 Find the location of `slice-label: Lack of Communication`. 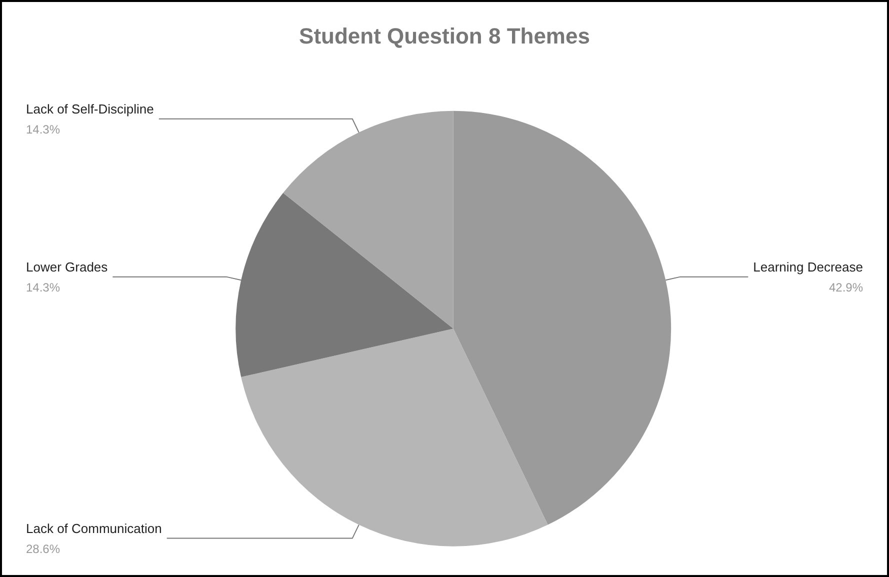

slice-label: Lack of Communication is located at coordinates (94, 528).